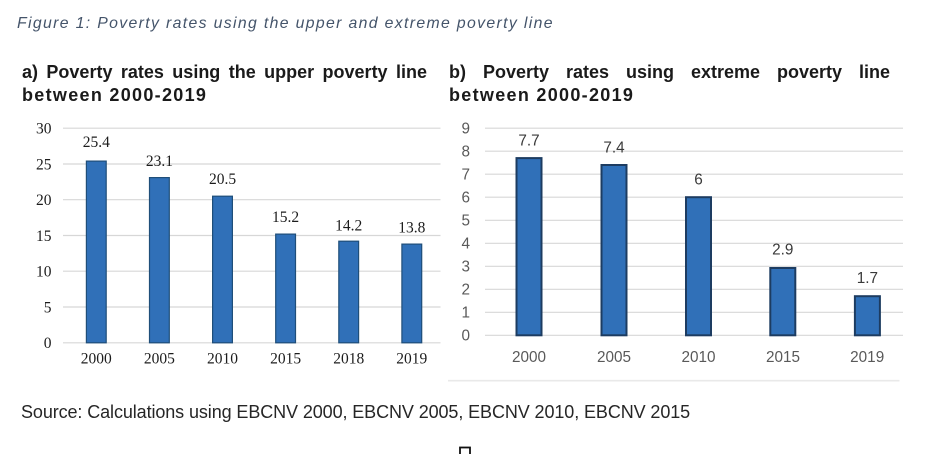 Image resolution: width=938 pixels, height=454 pixels. Describe the element at coordinates (44, 129) in the screenshot. I see `svg-text: 30` at that location.